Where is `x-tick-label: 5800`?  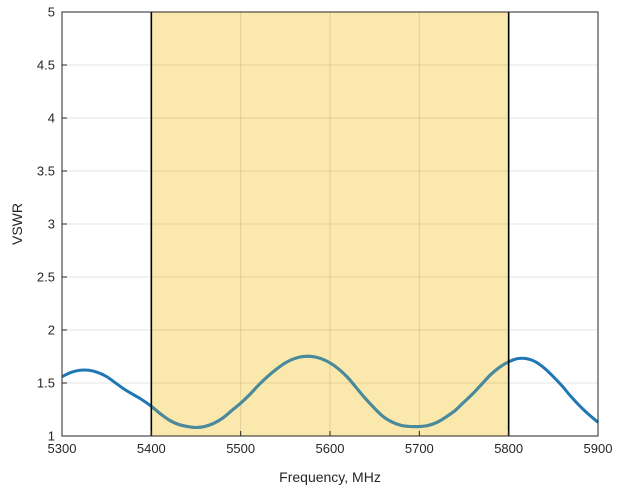 x-tick-label: 5800 is located at coordinates (508, 448).